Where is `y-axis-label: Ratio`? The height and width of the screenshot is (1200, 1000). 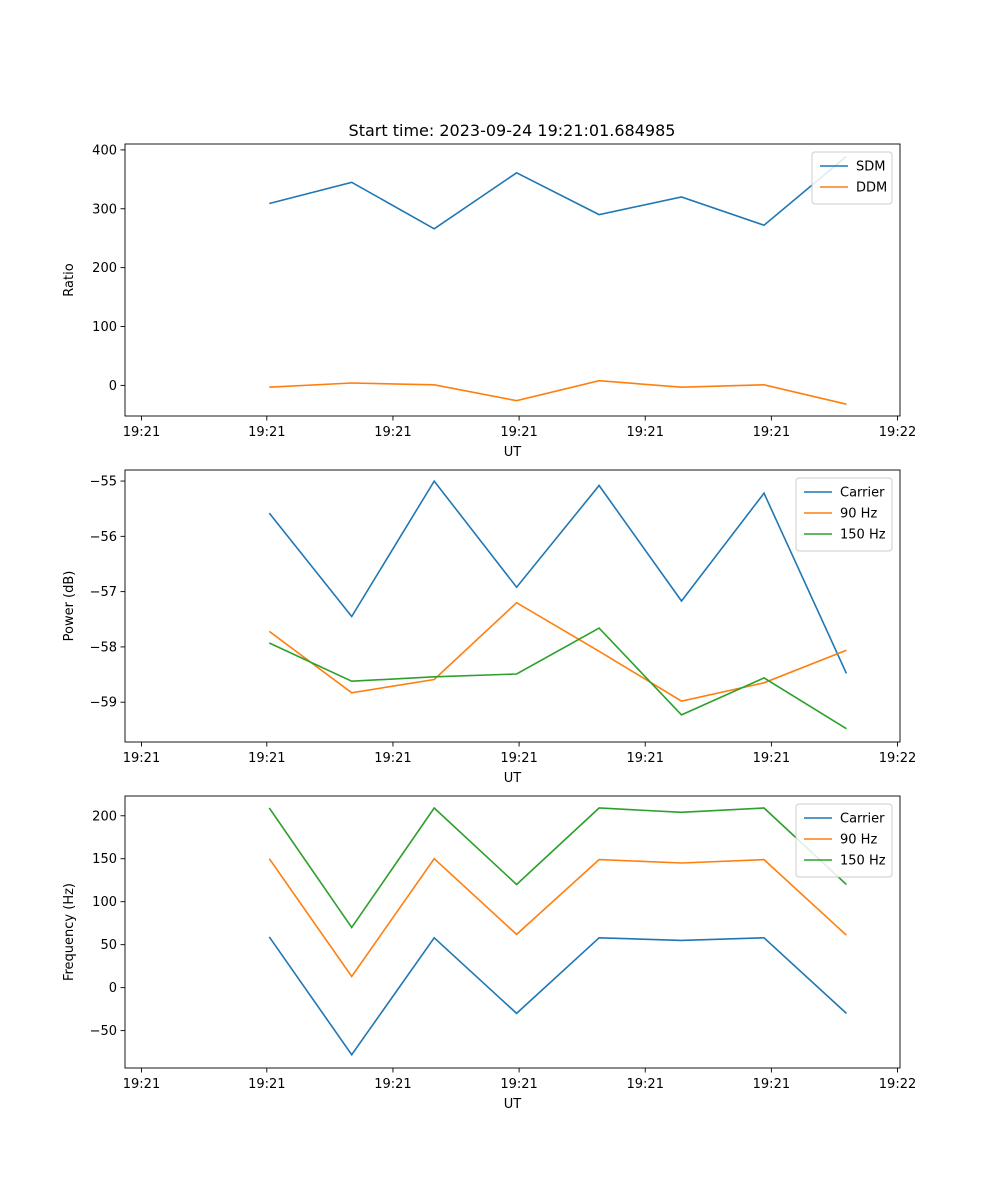 y-axis-label: Ratio is located at coordinates (69, 279).